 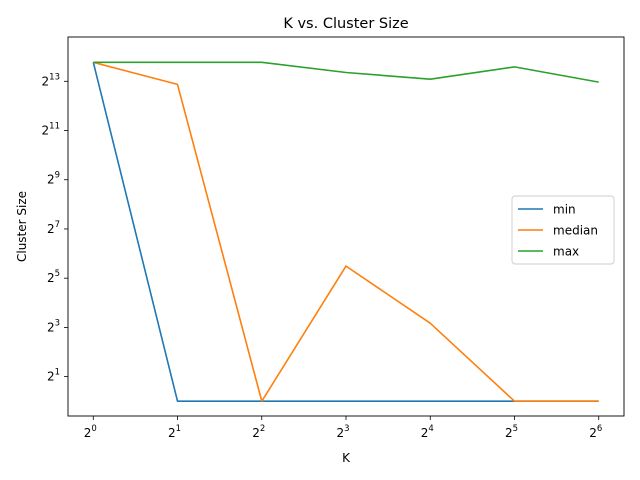 I want to click on legend-box, so click(x=563, y=230).